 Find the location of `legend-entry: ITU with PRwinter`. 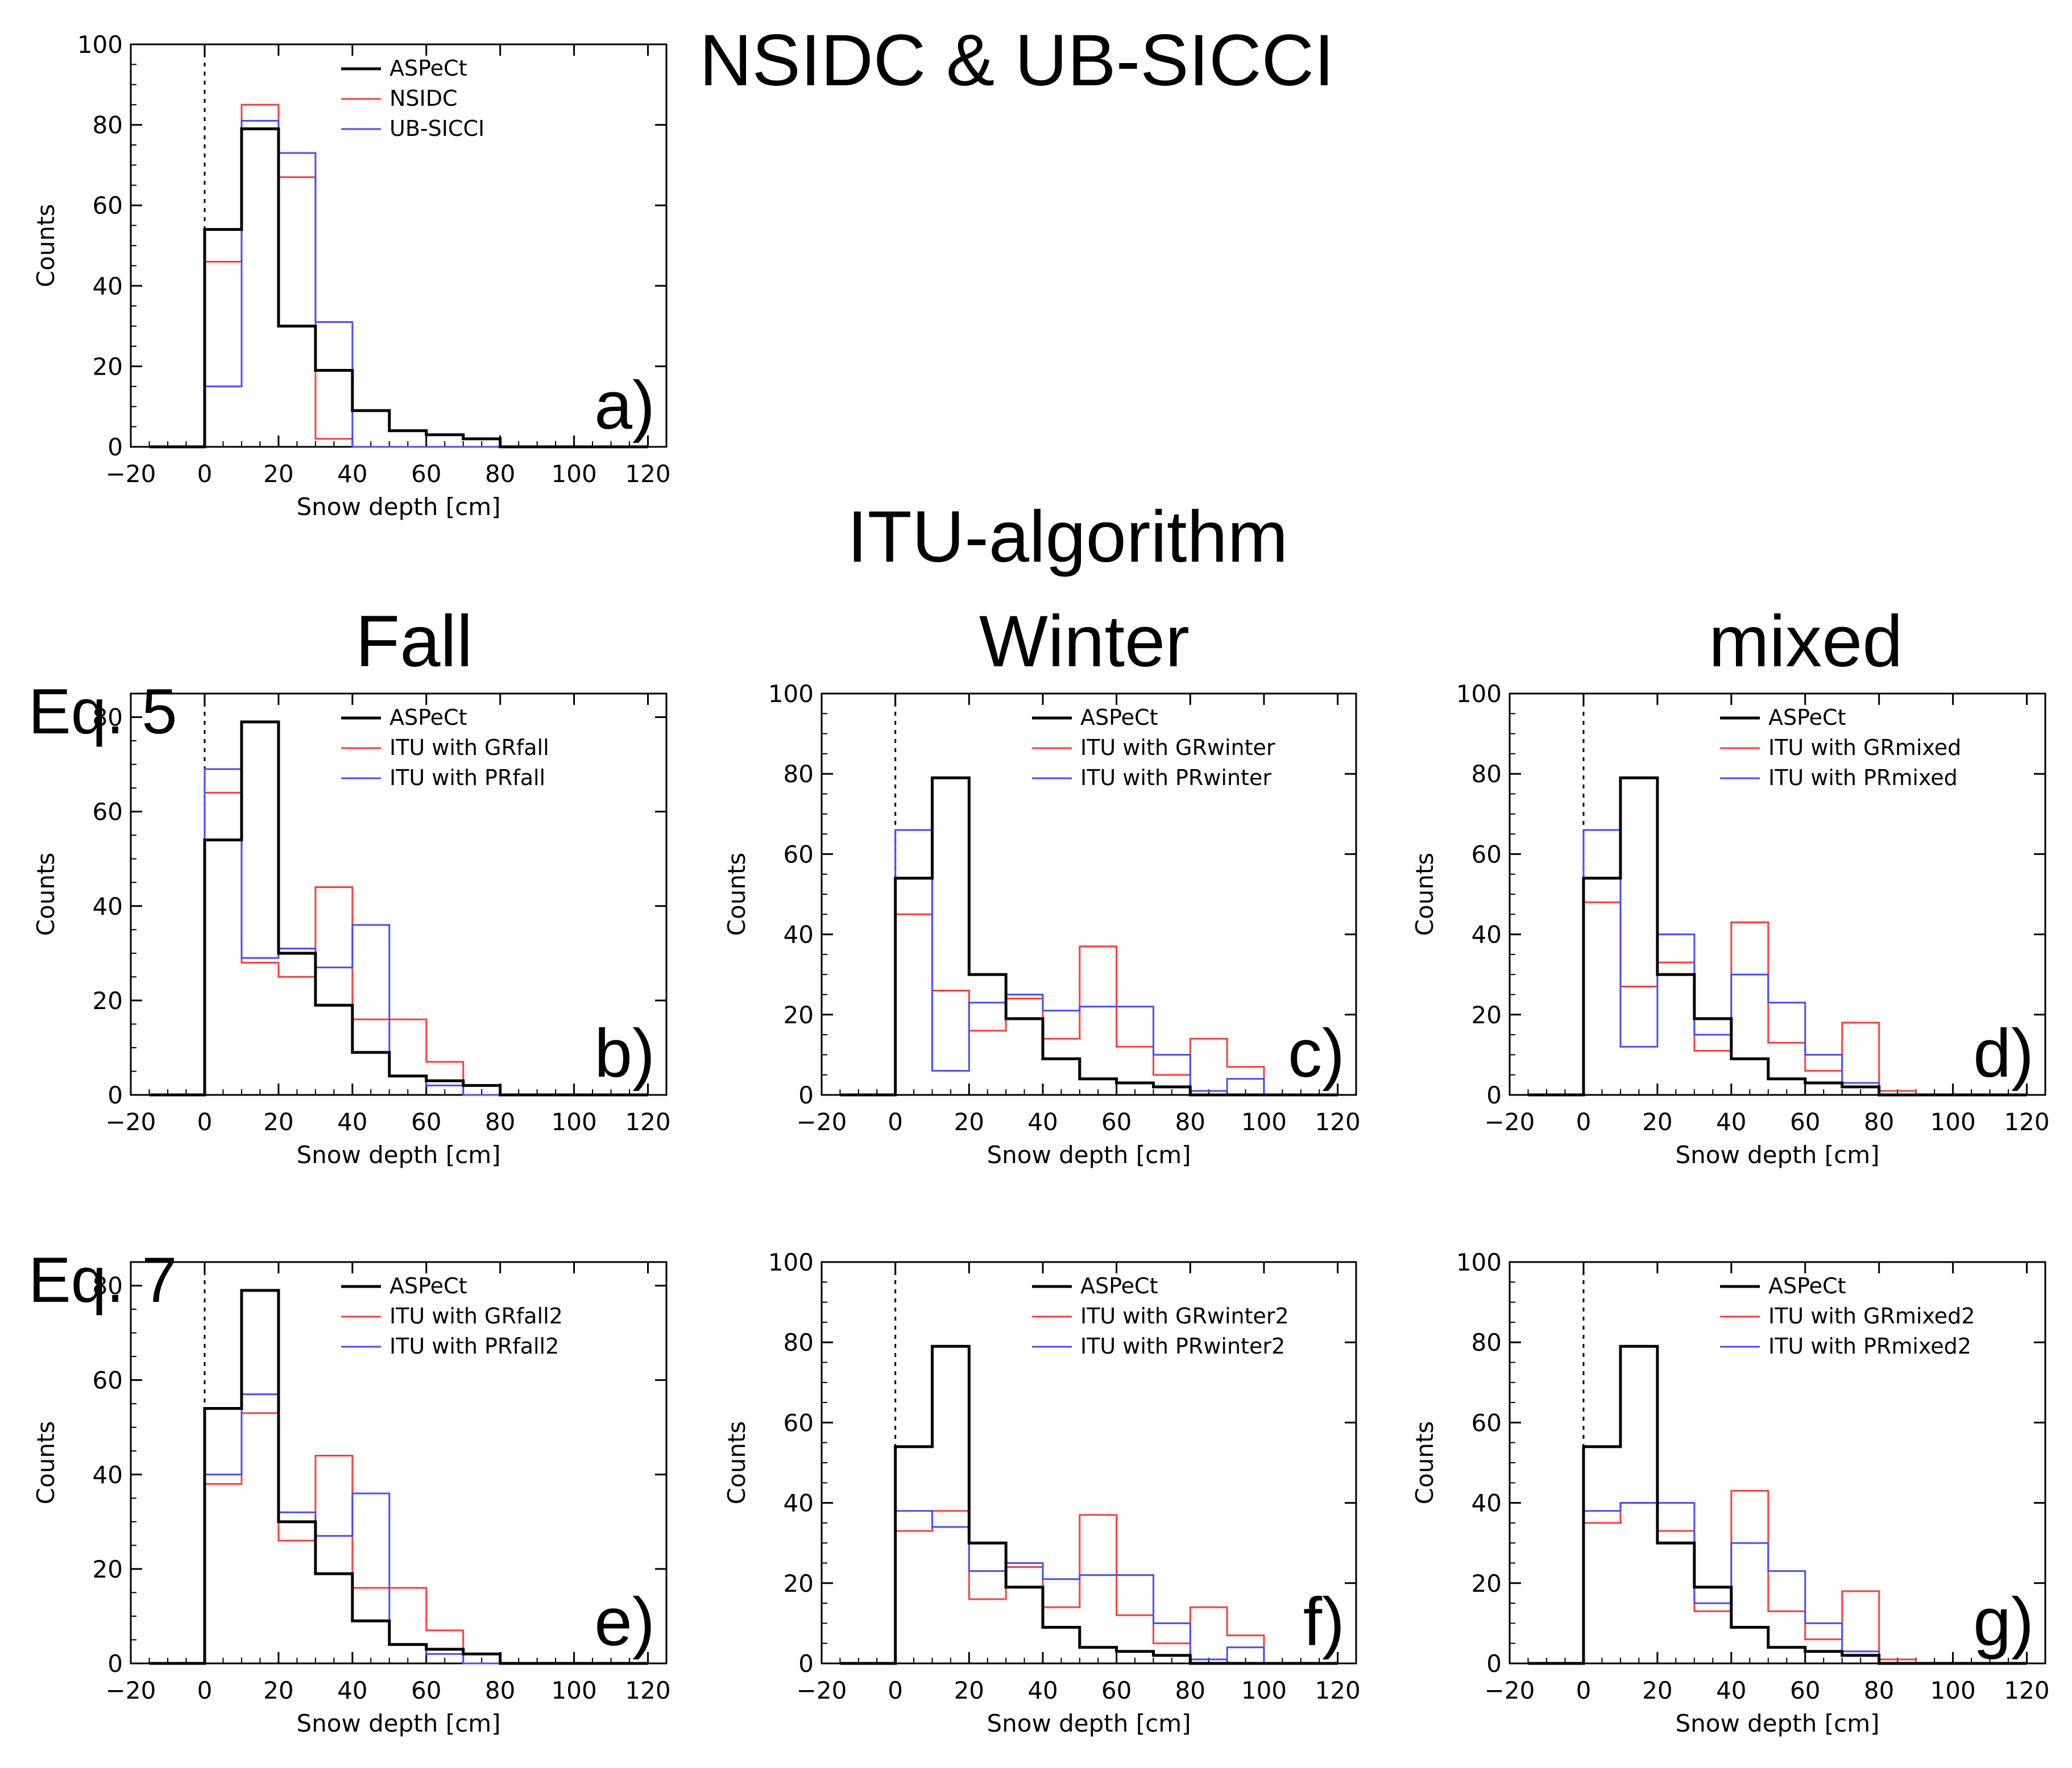

legend-entry: ITU with PRwinter is located at coordinates (1175, 777).